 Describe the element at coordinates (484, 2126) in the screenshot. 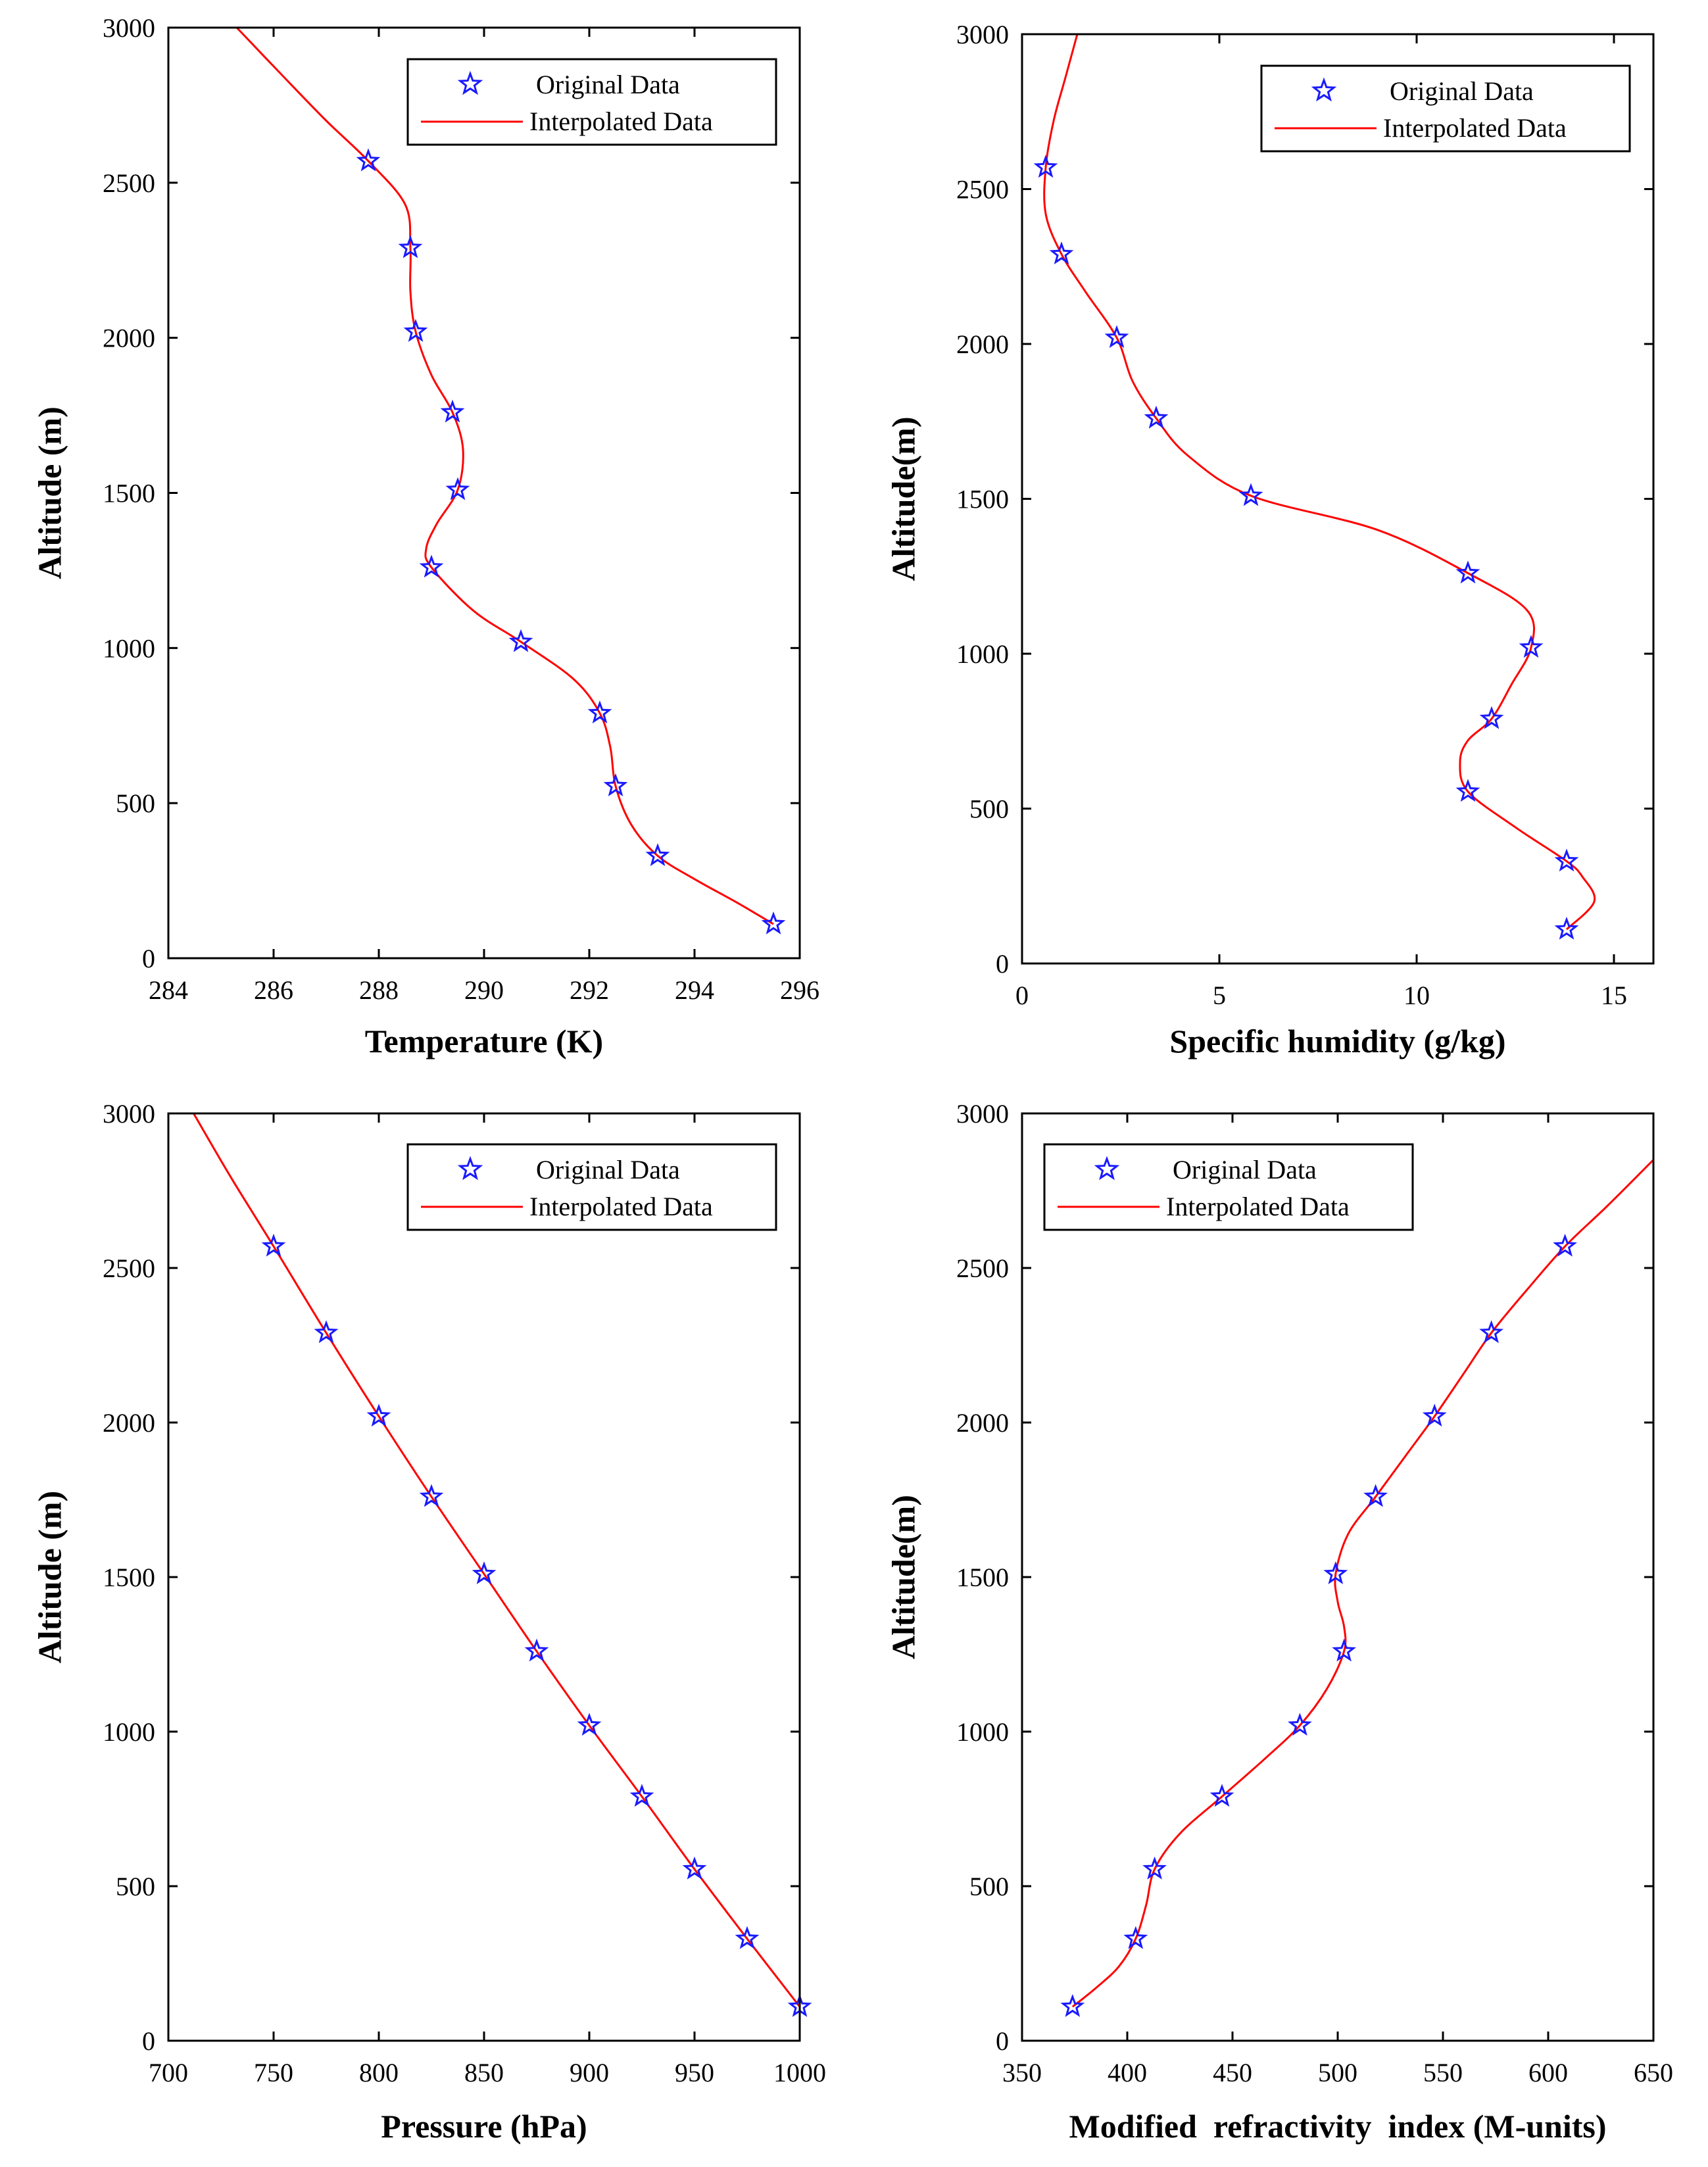

I see `x-axis-label-pressure: Pressure (hPa)` at that location.